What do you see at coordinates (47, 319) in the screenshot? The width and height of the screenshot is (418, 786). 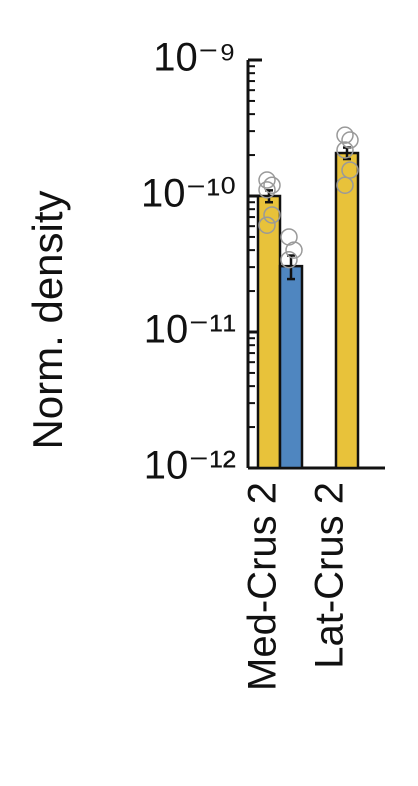 I see `y-axis-title: Norm. density` at bounding box center [47, 319].